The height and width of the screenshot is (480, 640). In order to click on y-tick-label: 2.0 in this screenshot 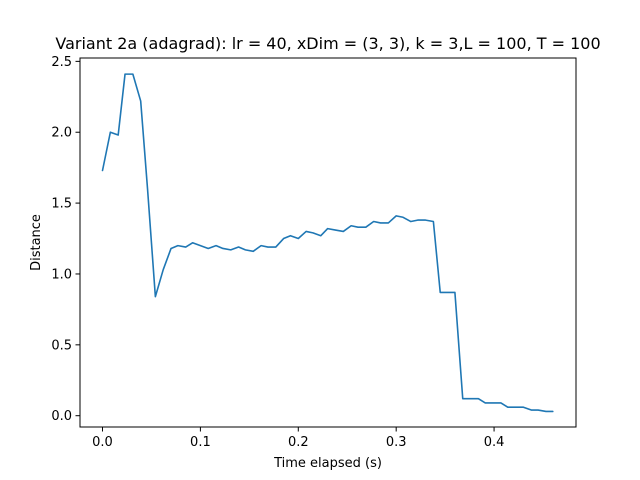, I will do `click(61, 133)`.